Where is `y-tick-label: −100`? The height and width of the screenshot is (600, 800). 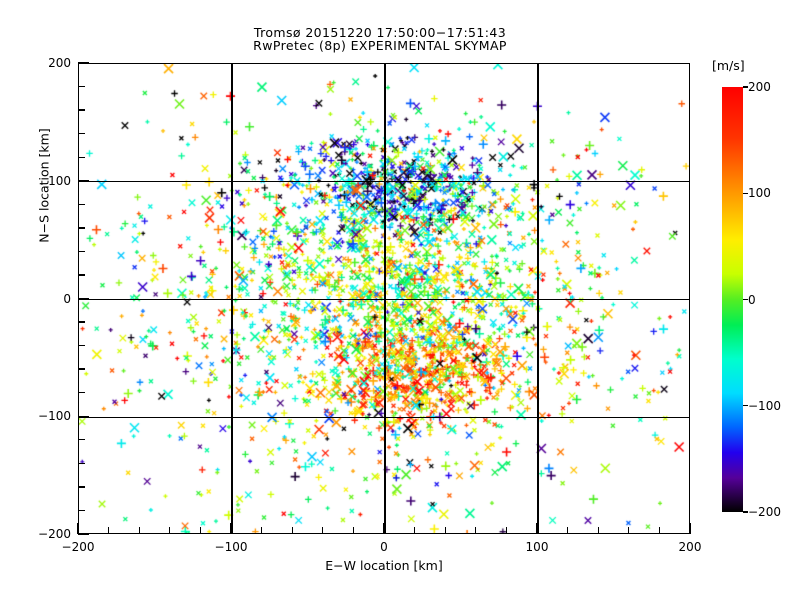
y-tick-label: −100 is located at coordinates (54, 416).